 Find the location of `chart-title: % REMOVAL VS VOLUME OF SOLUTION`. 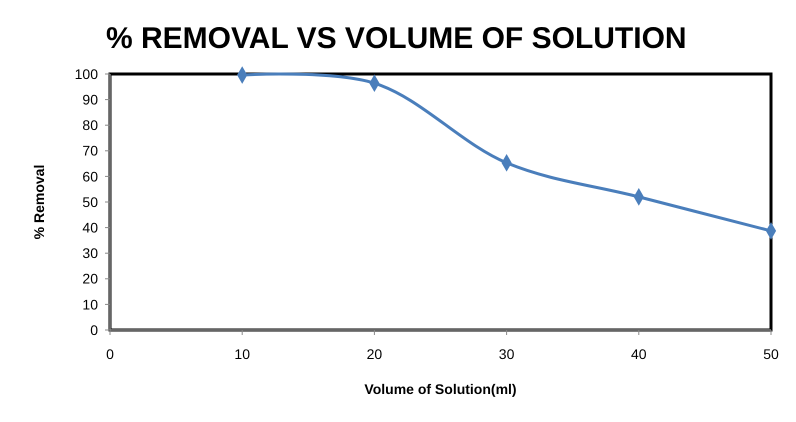

chart-title: % REMOVAL VS VOLUME OF SOLUTION is located at coordinates (396, 38).